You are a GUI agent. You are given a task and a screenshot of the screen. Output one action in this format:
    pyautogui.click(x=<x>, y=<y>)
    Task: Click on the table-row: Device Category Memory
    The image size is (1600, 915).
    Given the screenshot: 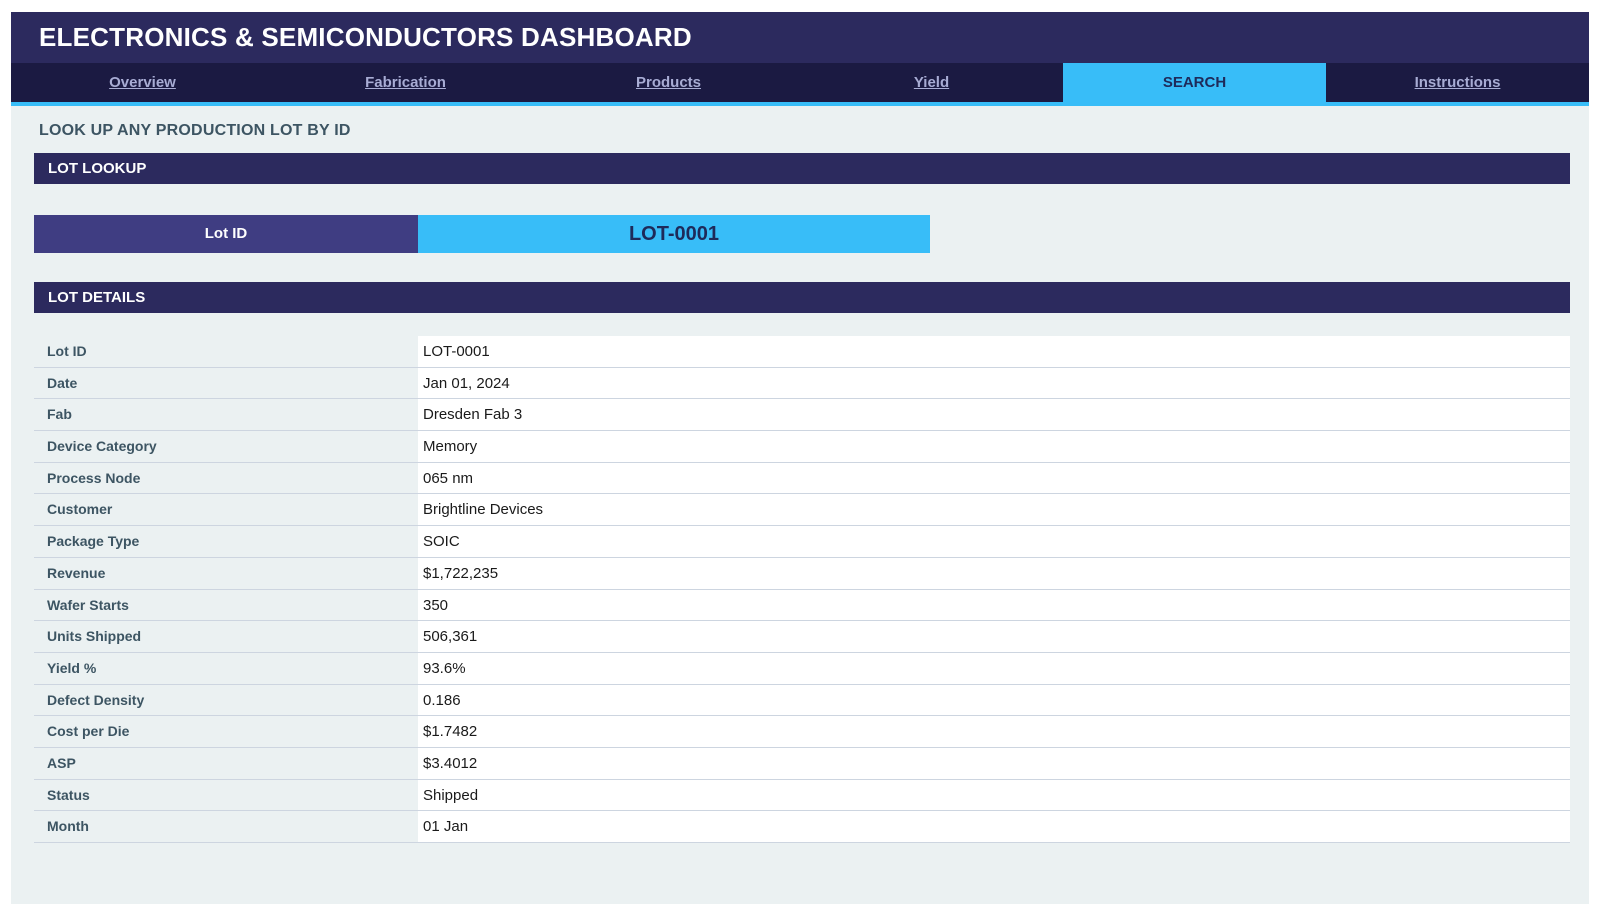 What is the action you would take?
    pyautogui.click(x=802, y=447)
    